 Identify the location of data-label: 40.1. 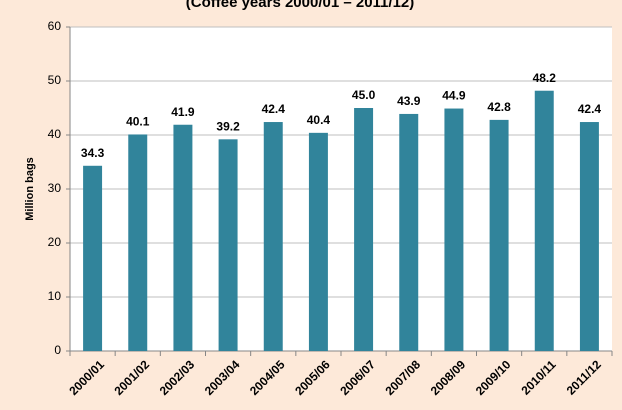
(138, 122).